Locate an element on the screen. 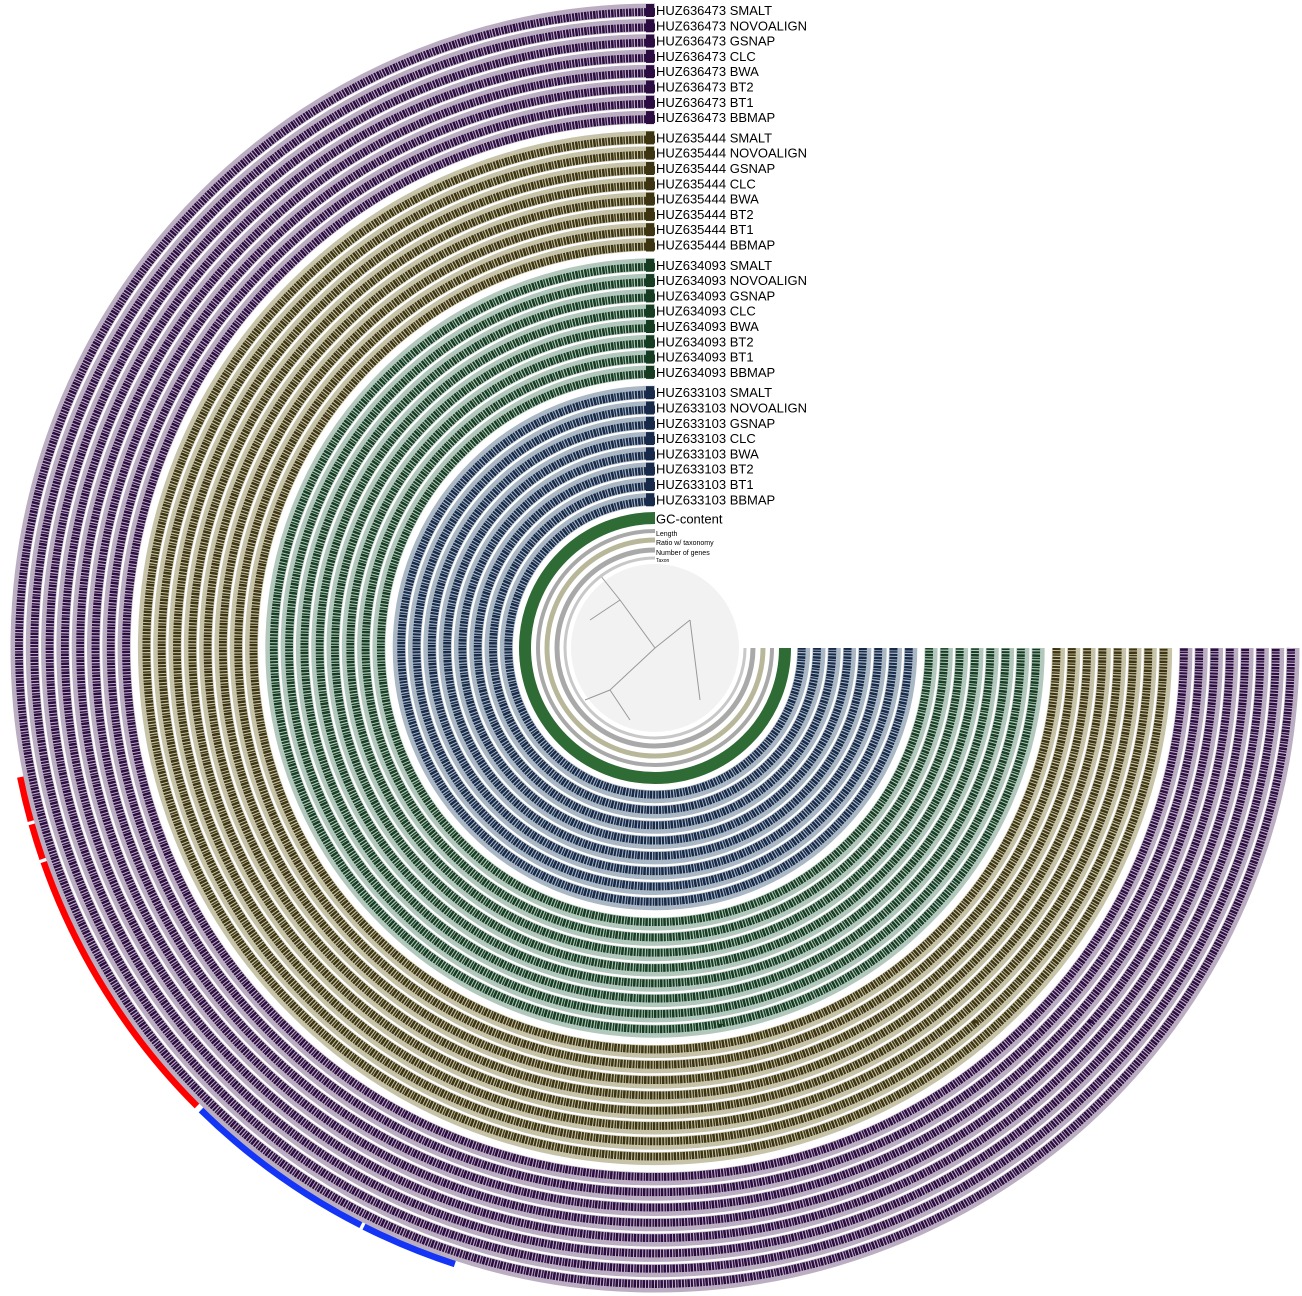 This screenshot has width=1302, height=1296. extra-layer-label: Taxon is located at coordinates (663, 561).